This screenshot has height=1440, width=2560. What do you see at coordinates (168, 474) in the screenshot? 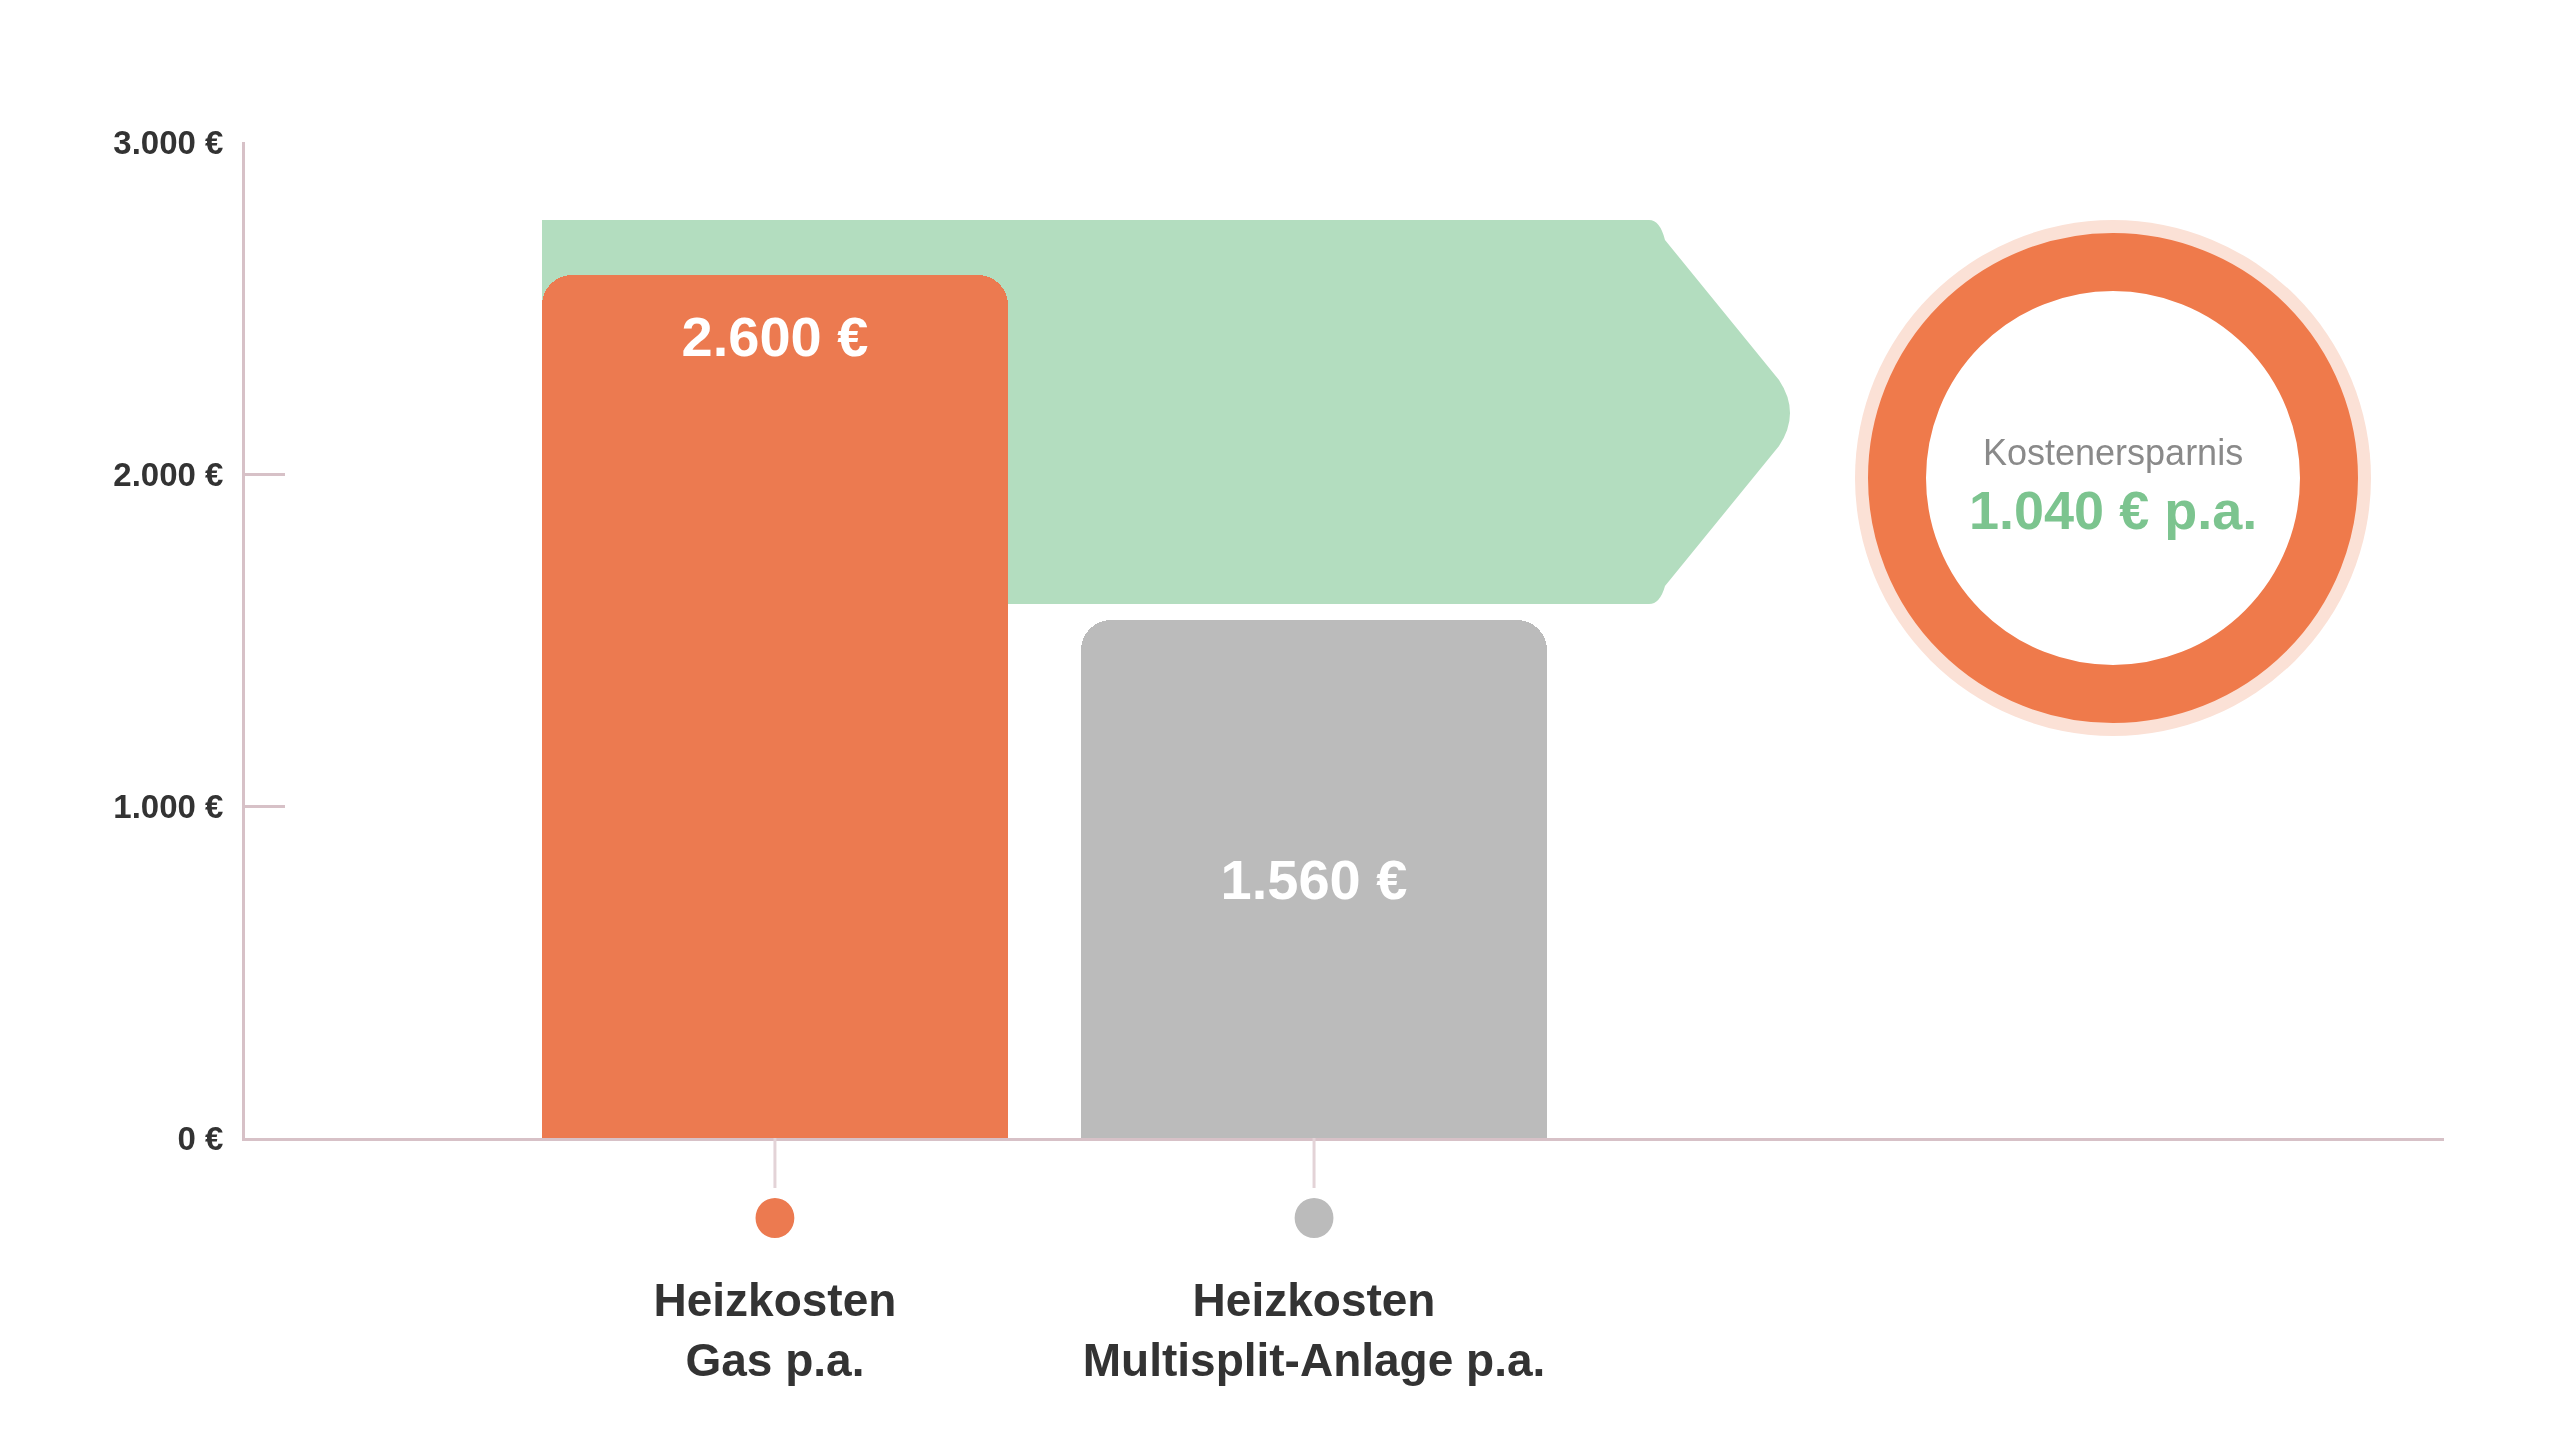
I see `y-tick-label: 2.000 €` at bounding box center [168, 474].